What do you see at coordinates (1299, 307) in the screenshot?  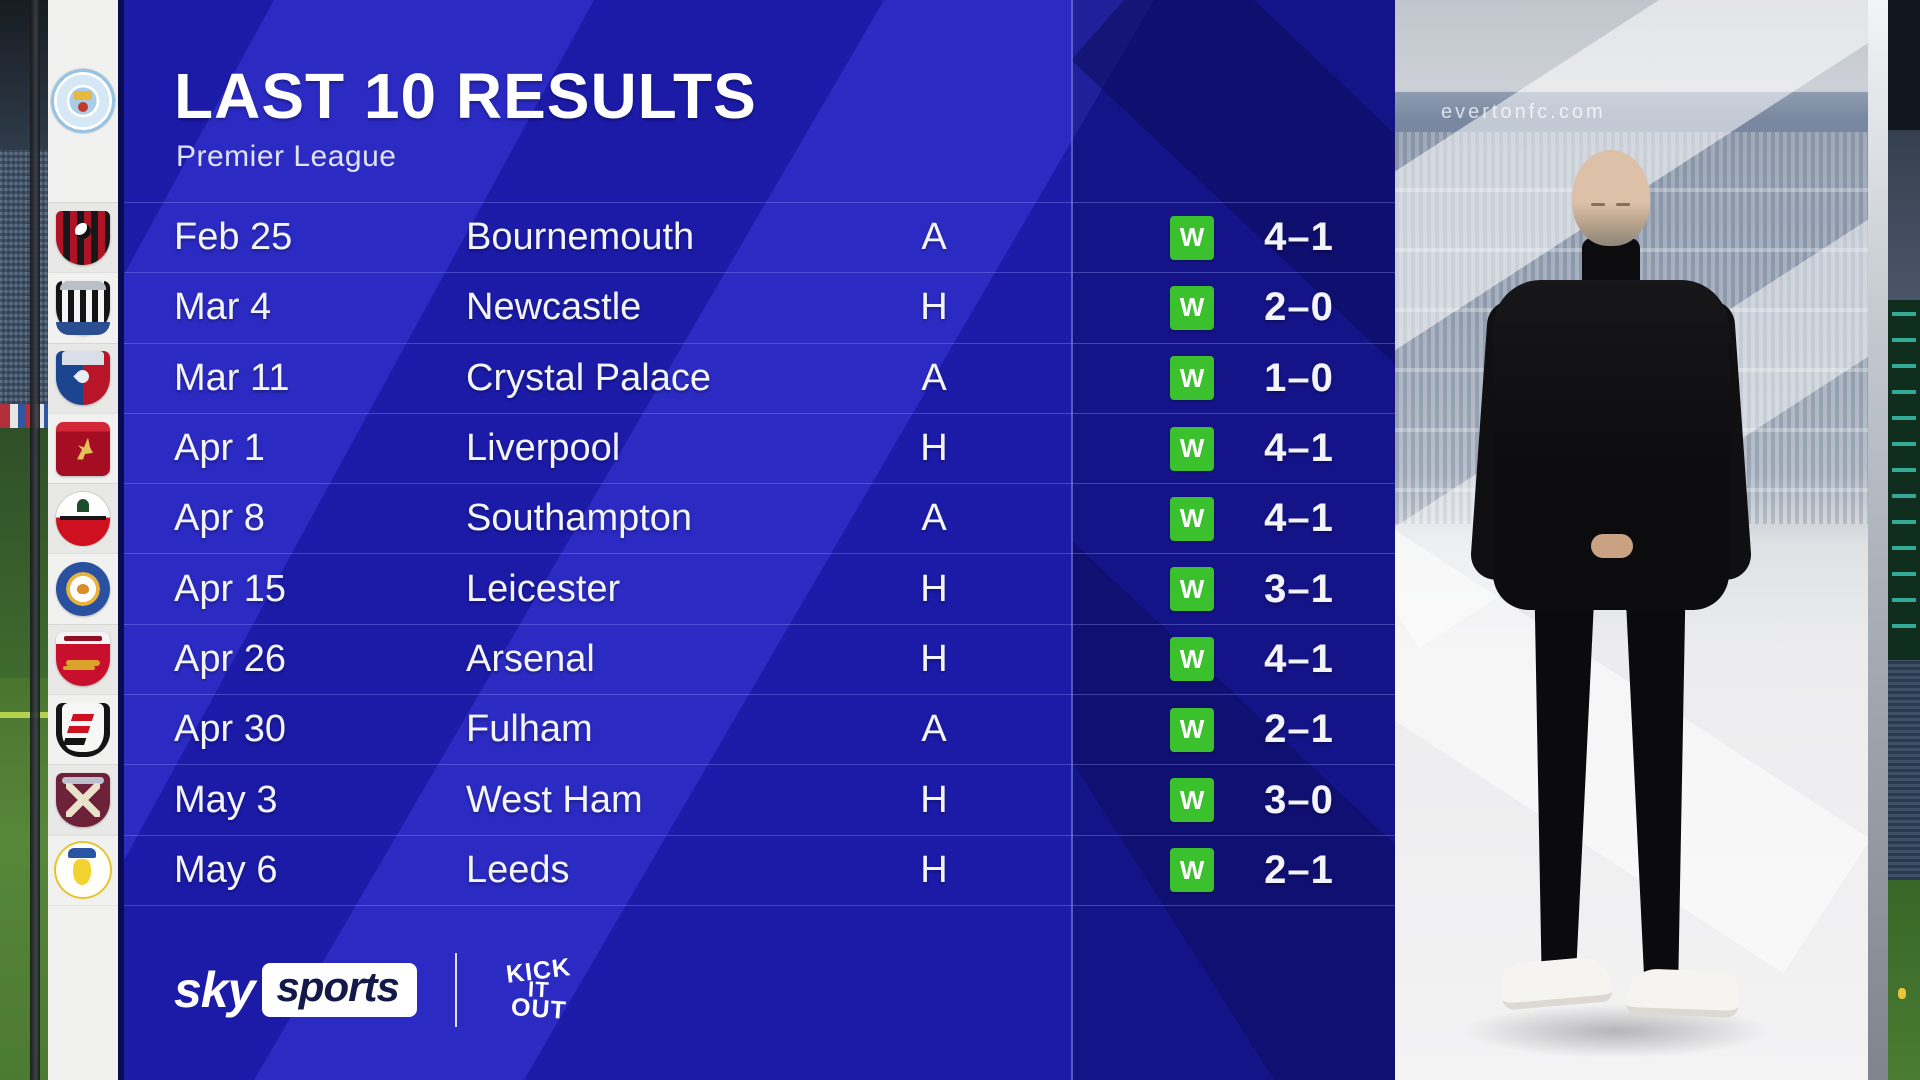 I see `match-score: 2–0` at bounding box center [1299, 307].